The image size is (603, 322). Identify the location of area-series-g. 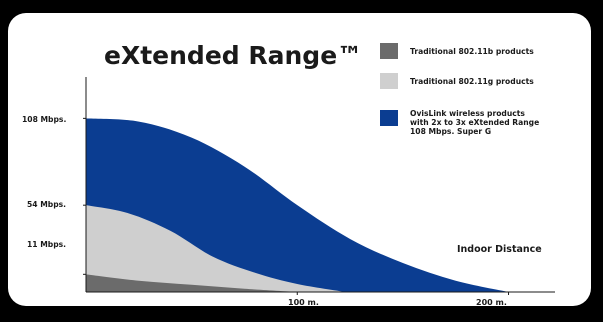
(216, 248).